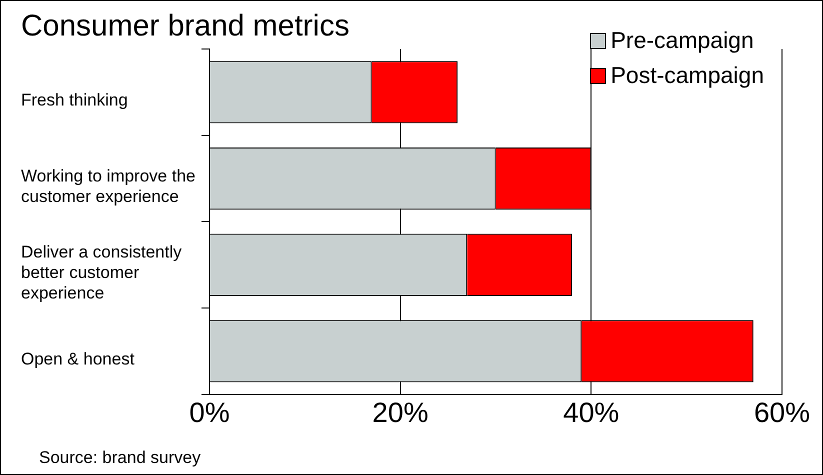 This screenshot has width=823, height=475. What do you see at coordinates (74, 100) in the screenshot?
I see `y-tick-label: Fresh thinking` at bounding box center [74, 100].